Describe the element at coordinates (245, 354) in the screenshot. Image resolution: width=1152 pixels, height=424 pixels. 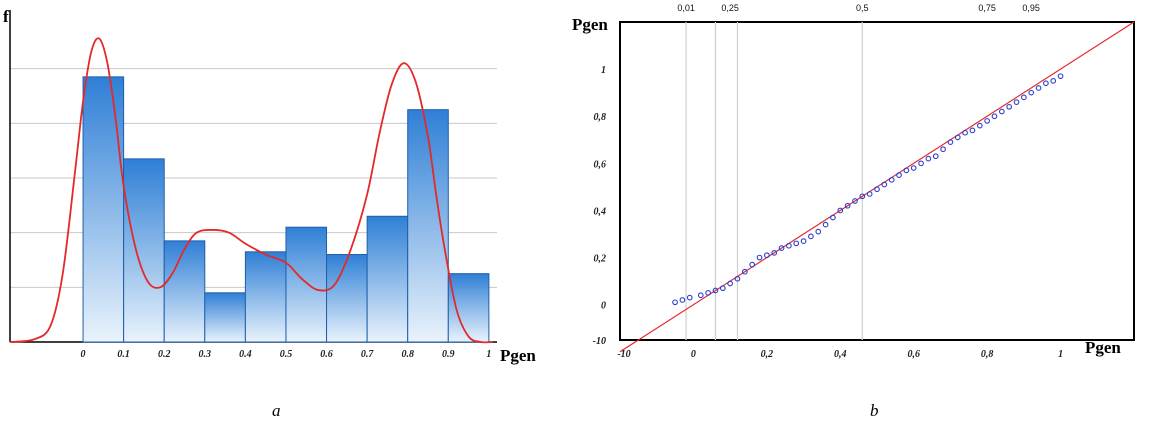
I see `chart-a-x-tick-label: 0.4` at that location.